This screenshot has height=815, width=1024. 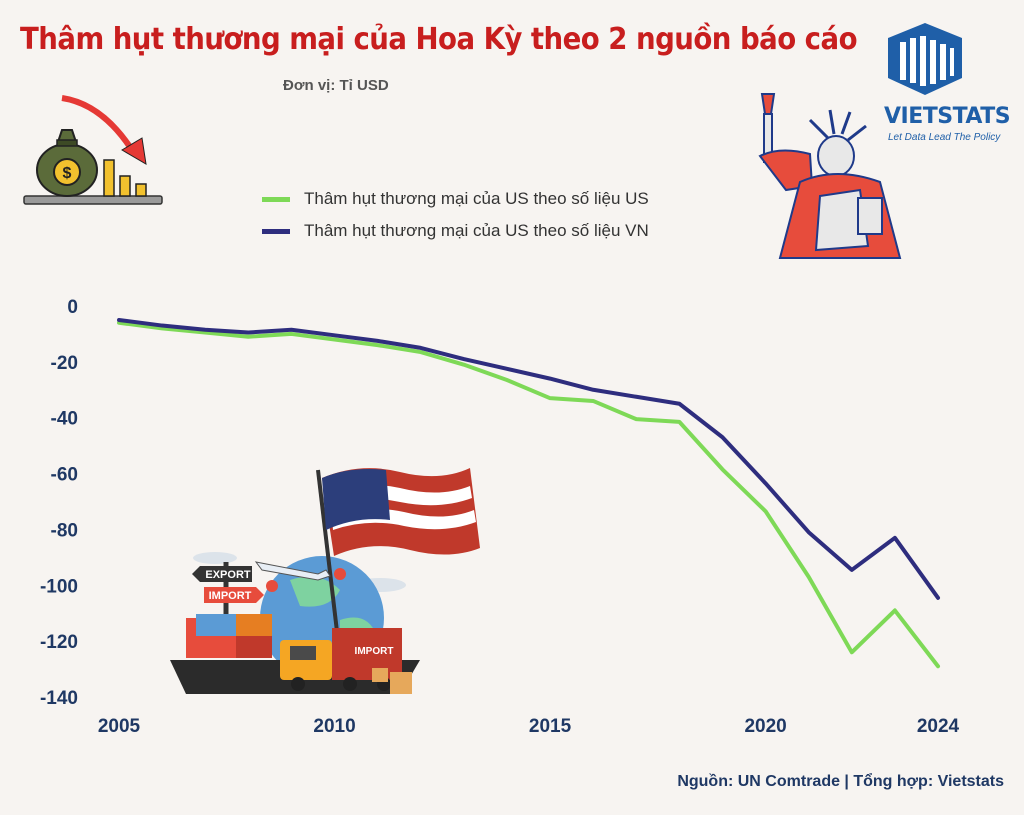 I want to click on legend-swatch-vn, so click(x=276, y=231).